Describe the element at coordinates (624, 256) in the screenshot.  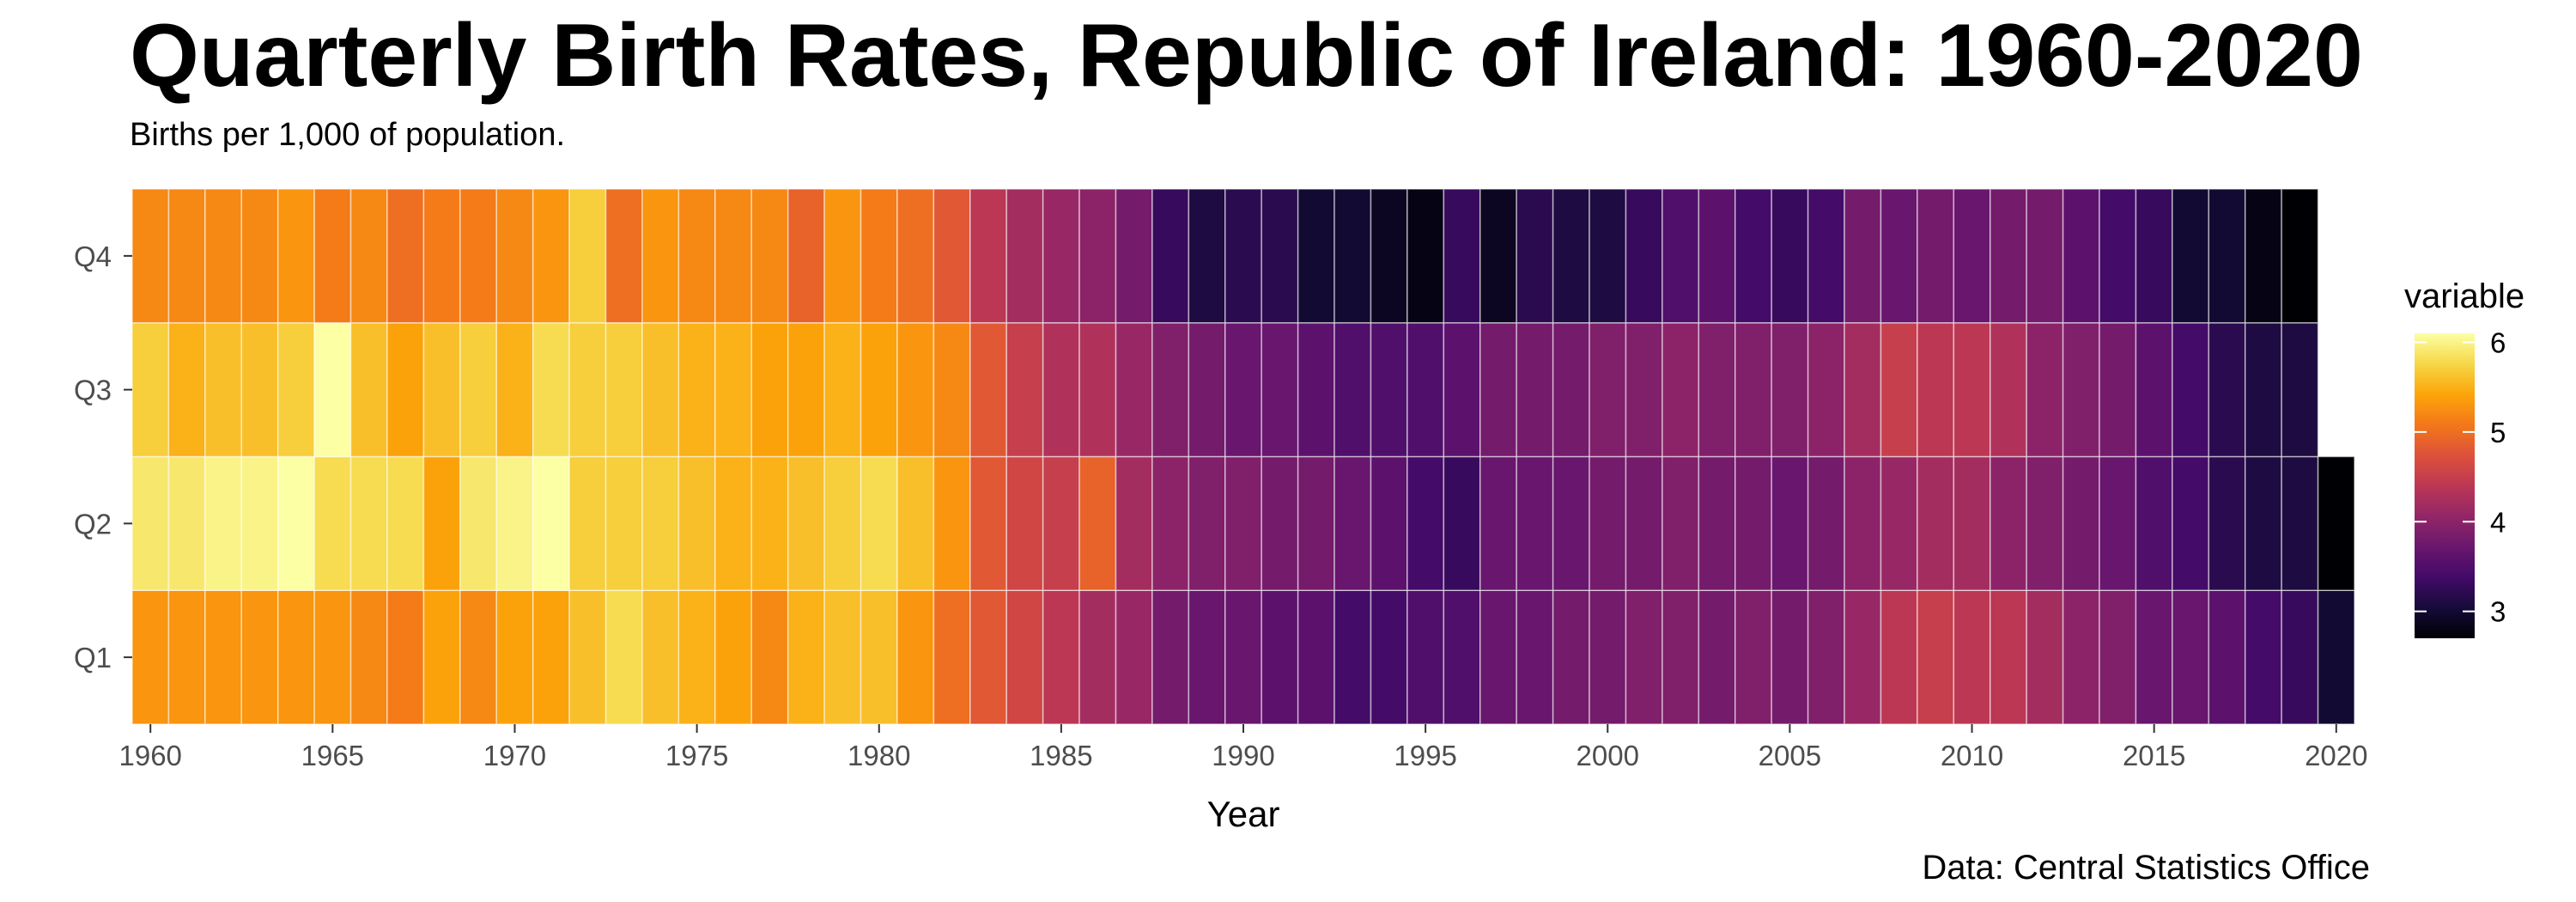
I see `heatmap-cell-q4-1973` at that location.